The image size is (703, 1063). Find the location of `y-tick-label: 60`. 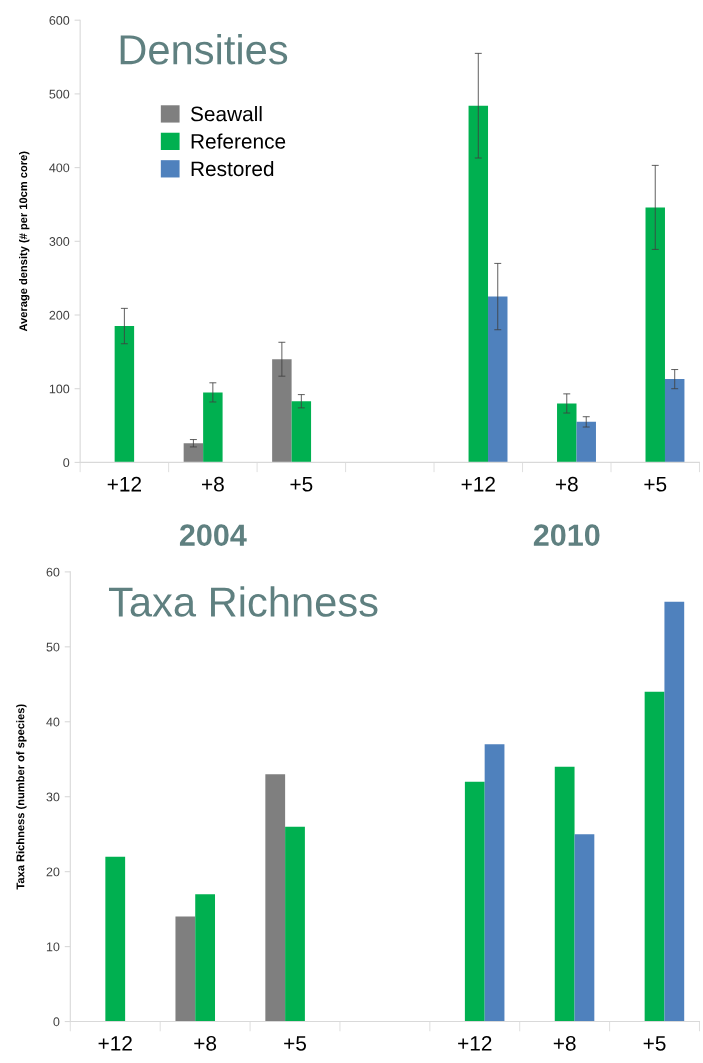

y-tick-label: 60 is located at coordinates (53, 572).